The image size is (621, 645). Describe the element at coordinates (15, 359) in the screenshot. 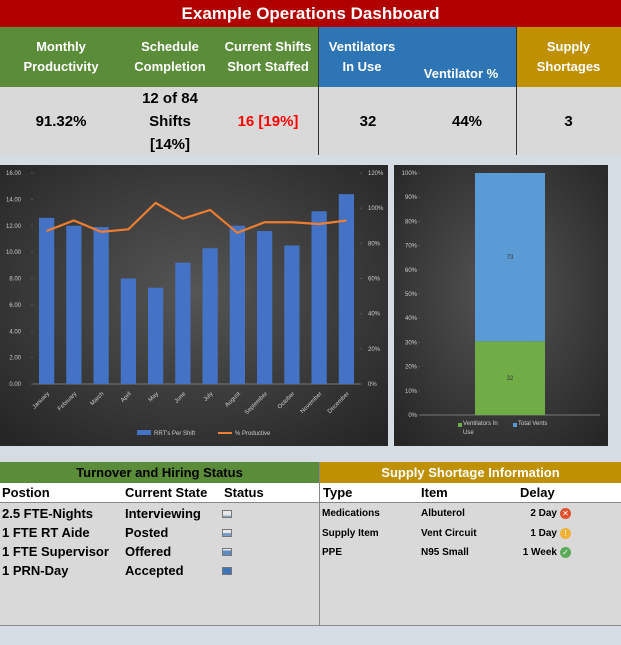

I see `y-tick-label: 2.00` at that location.